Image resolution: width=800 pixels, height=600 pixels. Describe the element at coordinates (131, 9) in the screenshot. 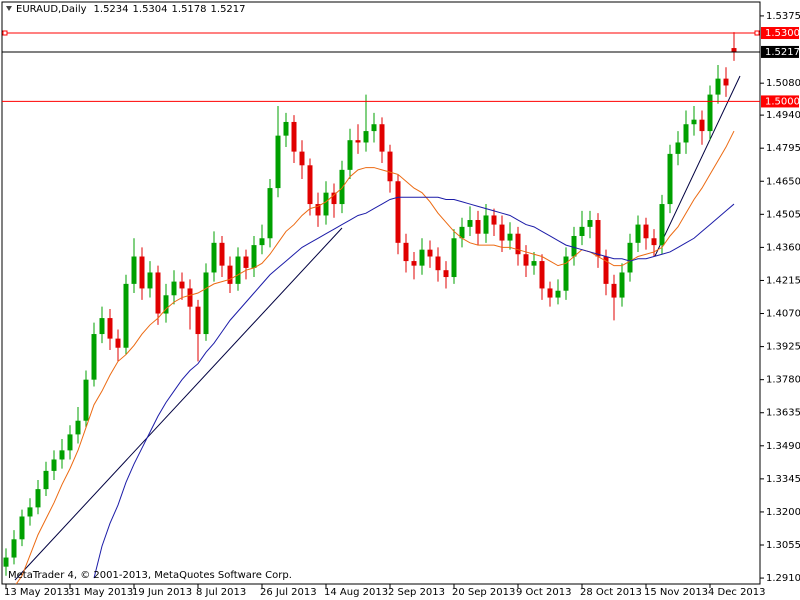

I see `chart-header: EURAUD,Daily 1.5234 1.5304 1.5178 1.5217` at that location.